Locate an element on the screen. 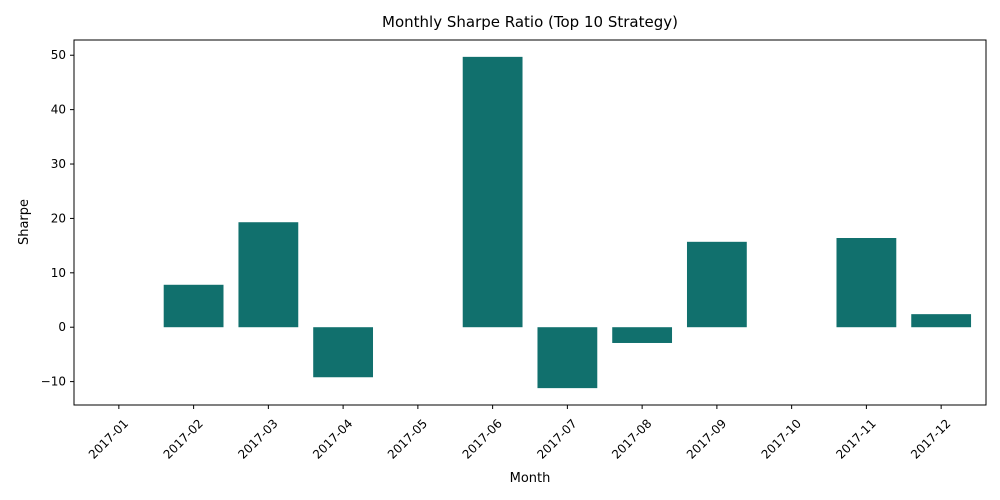  x-tick-label: 2017-04 is located at coordinates (332, 438).